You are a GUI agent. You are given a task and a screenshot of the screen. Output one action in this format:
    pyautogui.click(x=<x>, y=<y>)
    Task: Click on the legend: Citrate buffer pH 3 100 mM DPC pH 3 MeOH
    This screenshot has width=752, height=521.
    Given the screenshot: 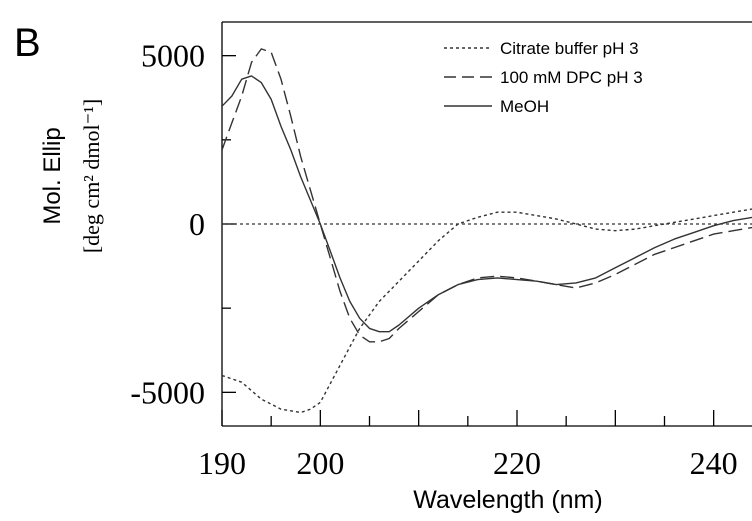 What is the action you would take?
    pyautogui.click(x=543, y=77)
    